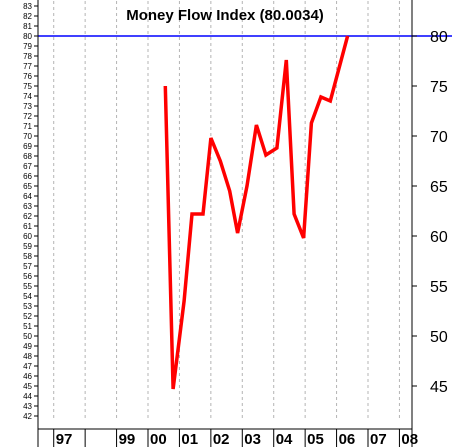  Describe the element at coordinates (27, 246) in the screenshot. I see `left-tick-label-59: 59` at that location.